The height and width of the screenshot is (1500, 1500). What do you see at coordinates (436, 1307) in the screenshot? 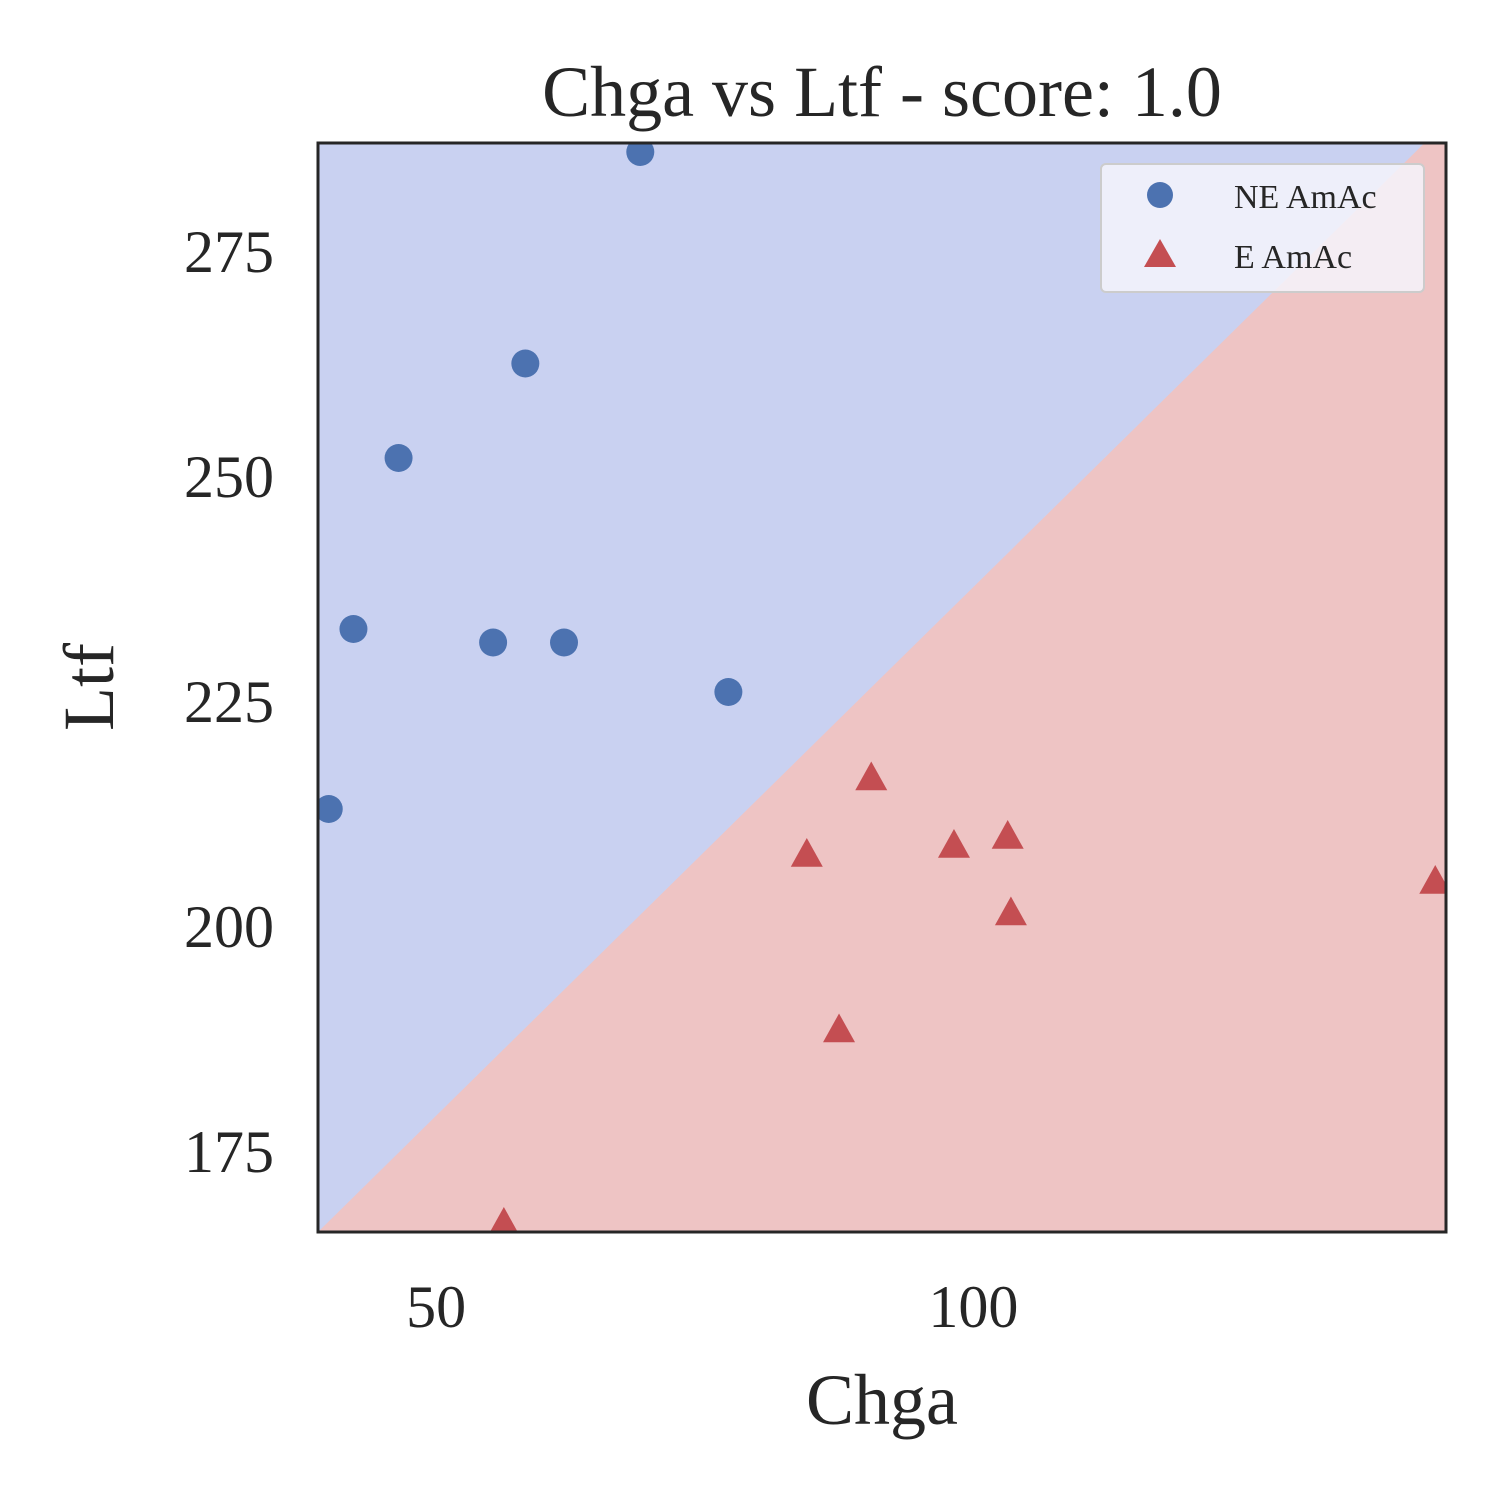
I see `x-tick-label-50: 50` at bounding box center [436, 1307].